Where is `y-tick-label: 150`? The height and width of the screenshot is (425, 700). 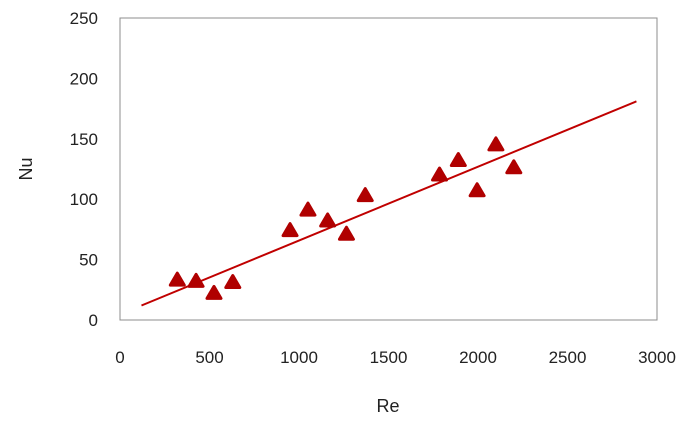
y-tick-label: 150 is located at coordinates (84, 139).